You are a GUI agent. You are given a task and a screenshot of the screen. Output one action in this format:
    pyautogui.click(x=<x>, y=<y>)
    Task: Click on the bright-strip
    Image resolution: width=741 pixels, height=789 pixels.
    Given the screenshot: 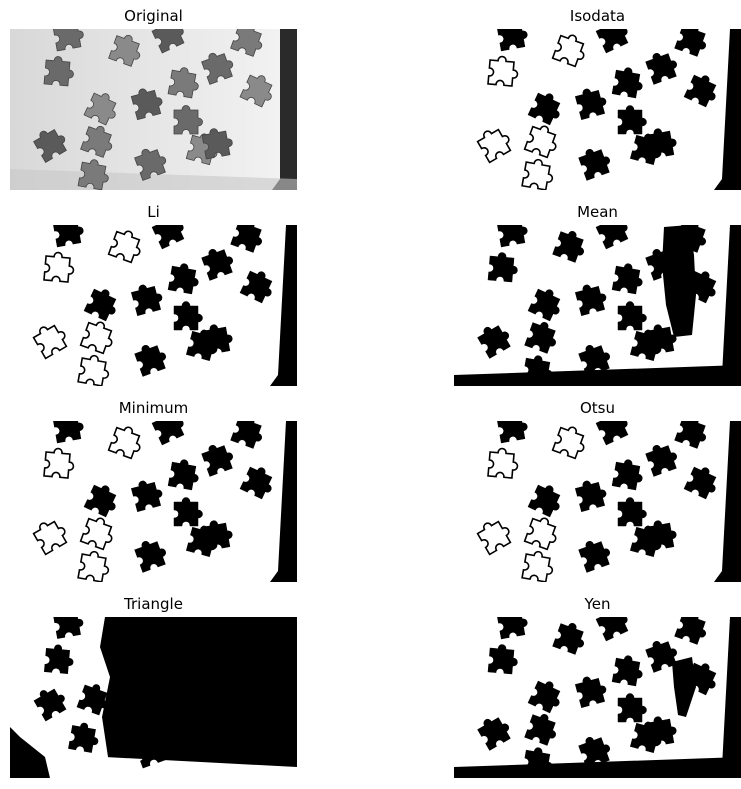 What is the action you would take?
    pyautogui.click(x=201, y=767)
    